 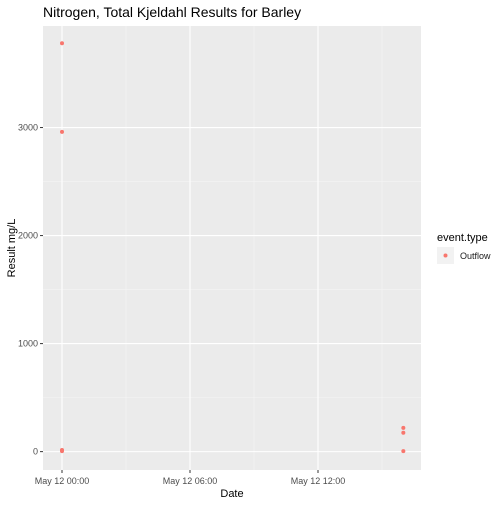 What do you see at coordinates (462, 238) in the screenshot?
I see `legend-title: event.type` at bounding box center [462, 238].